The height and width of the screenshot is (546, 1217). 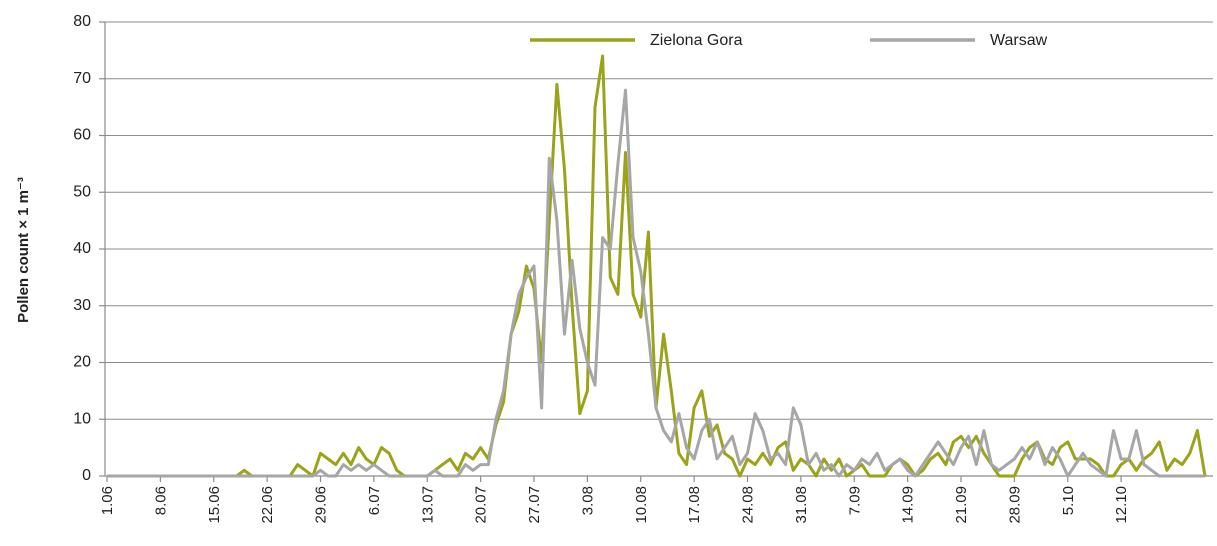 I want to click on x-tick-label: 28.09, so click(x=1014, y=505).